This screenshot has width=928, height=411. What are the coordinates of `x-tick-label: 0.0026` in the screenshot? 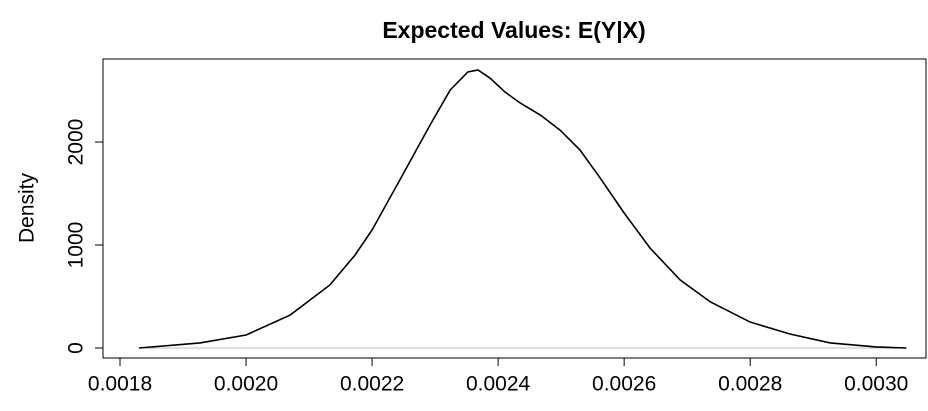 It's located at (624, 384).